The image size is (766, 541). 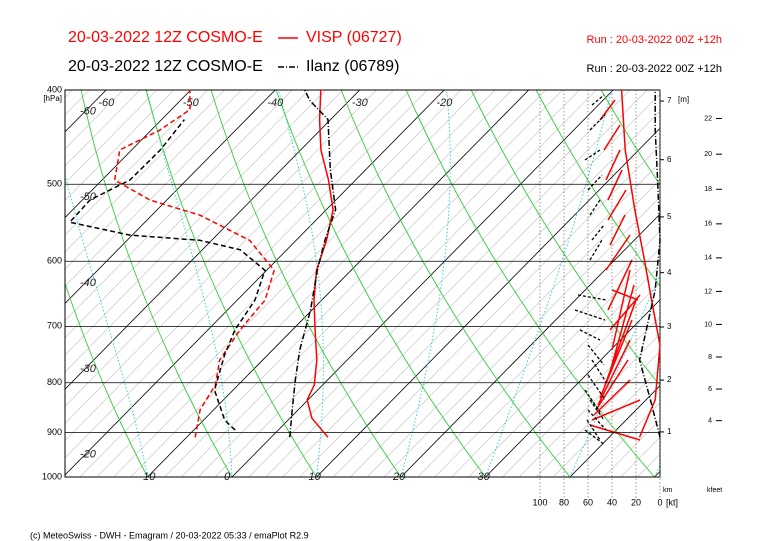 I want to click on height-tick-label: 7, so click(x=669, y=100).